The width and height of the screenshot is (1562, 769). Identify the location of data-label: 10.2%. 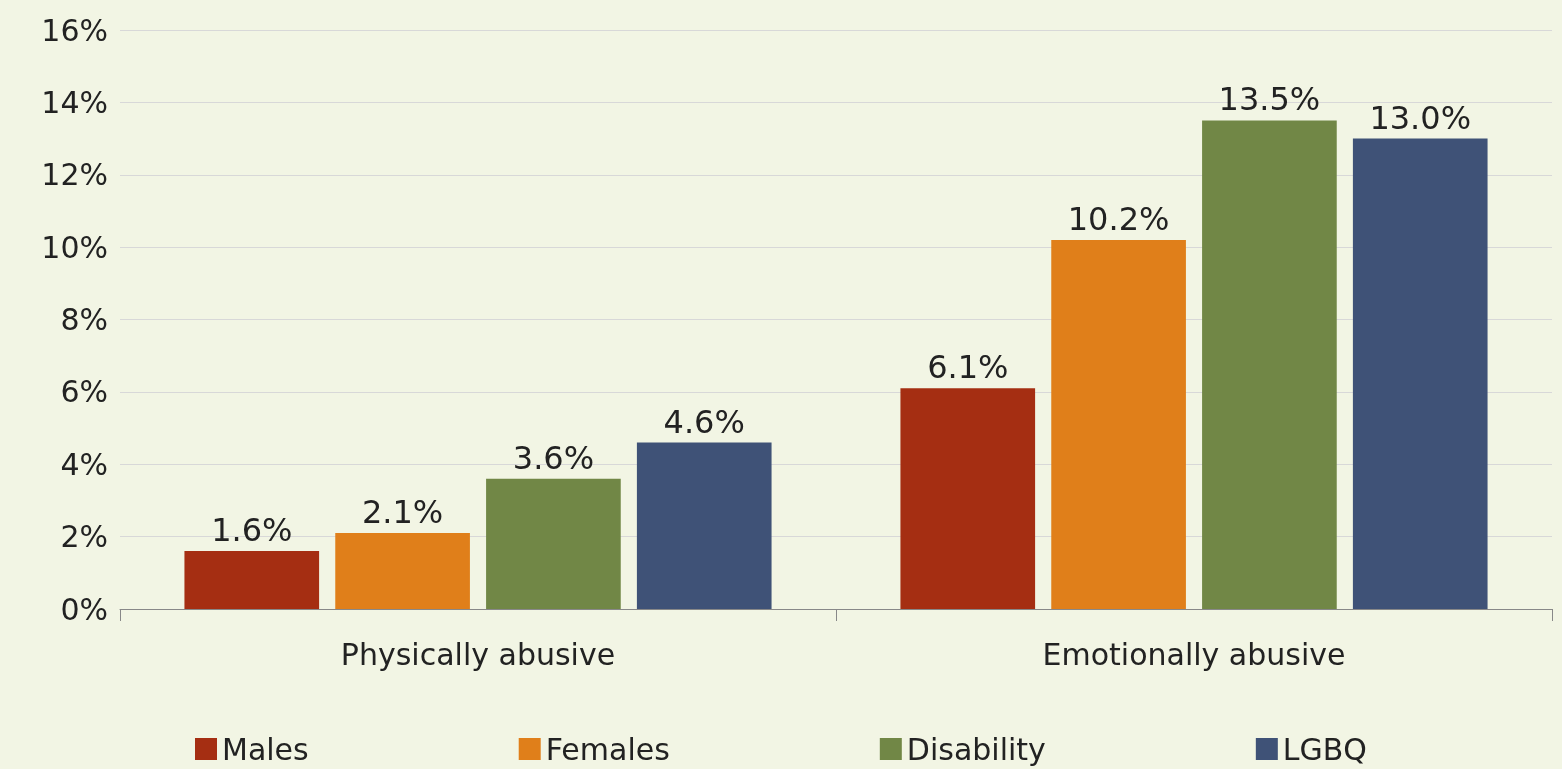
(1118, 218).